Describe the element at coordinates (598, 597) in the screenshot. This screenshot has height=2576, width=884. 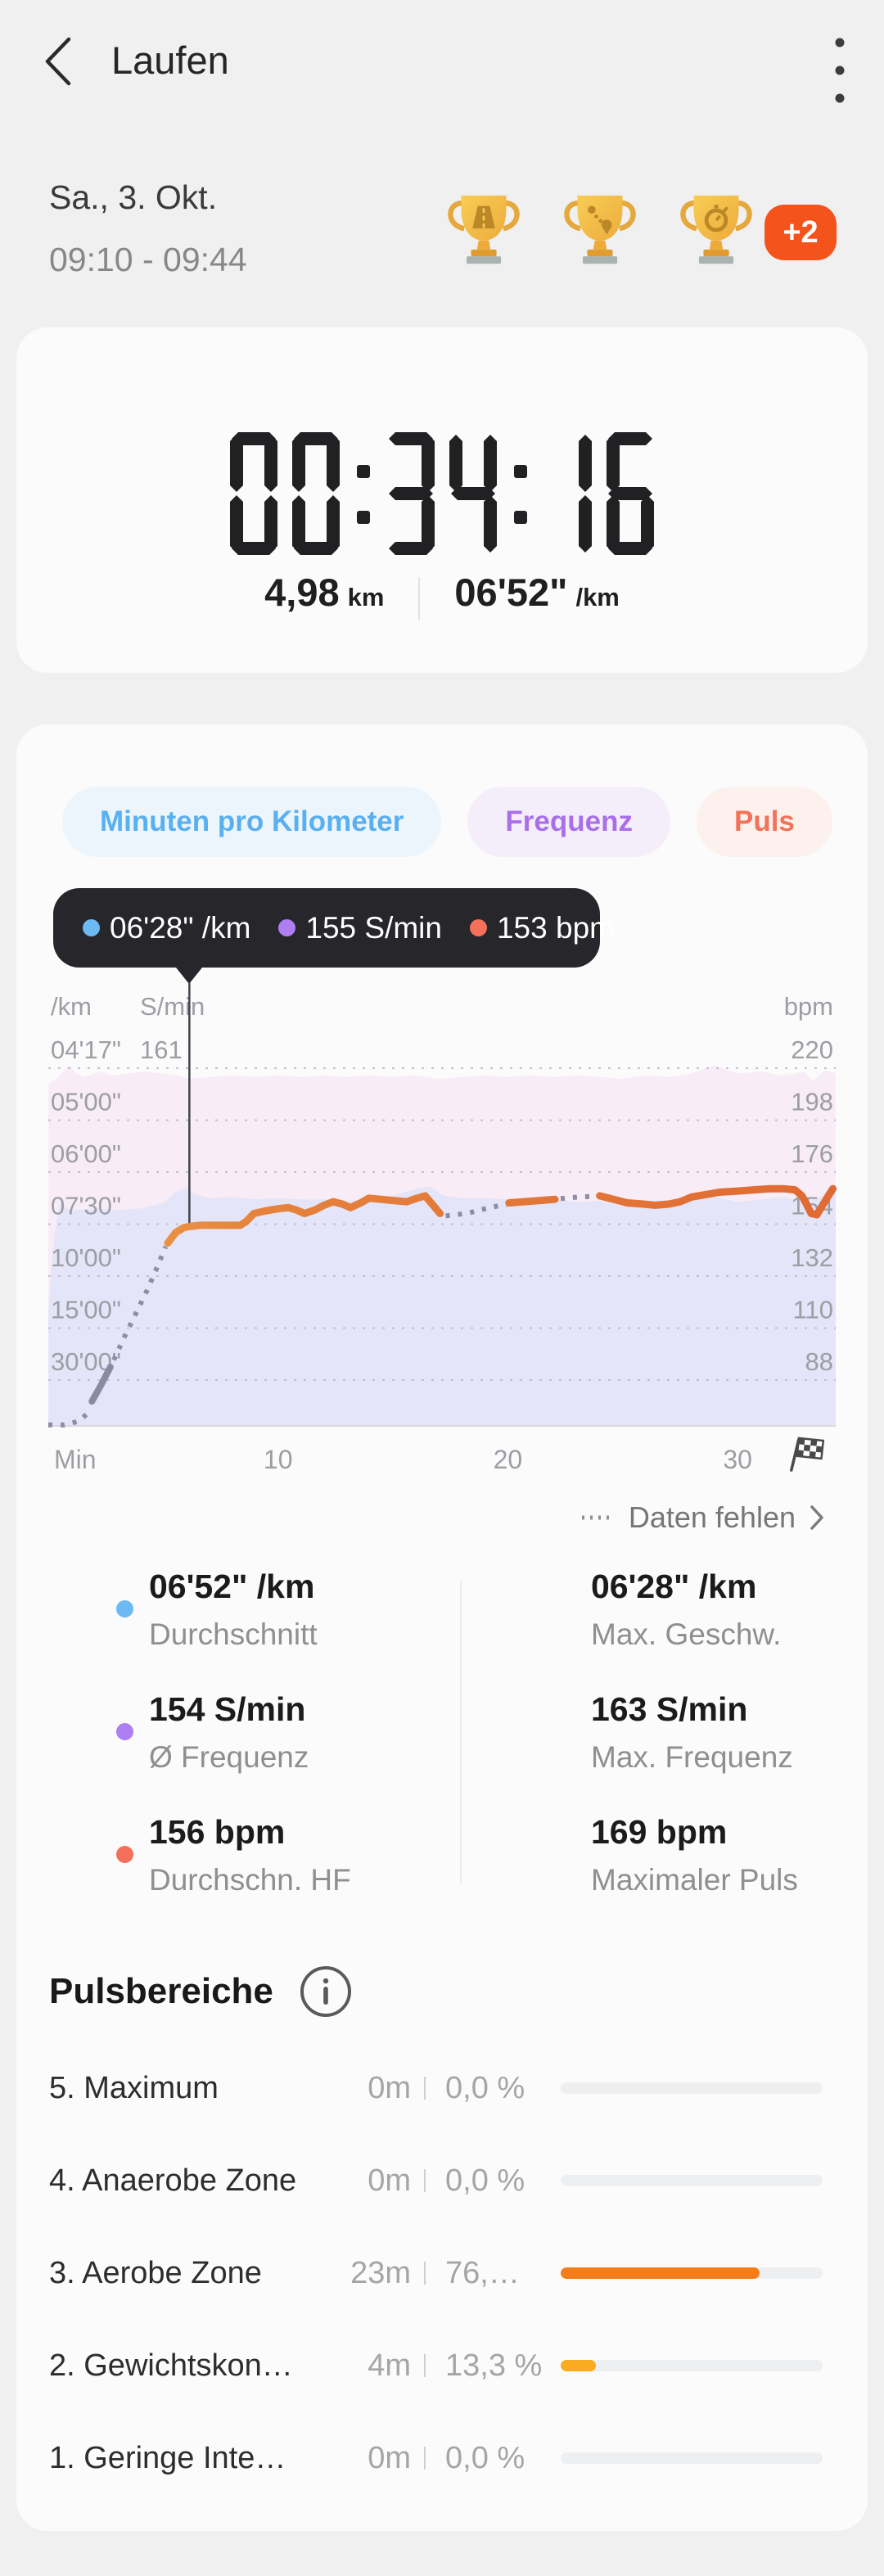
I see `pace-unit: /km` at that location.